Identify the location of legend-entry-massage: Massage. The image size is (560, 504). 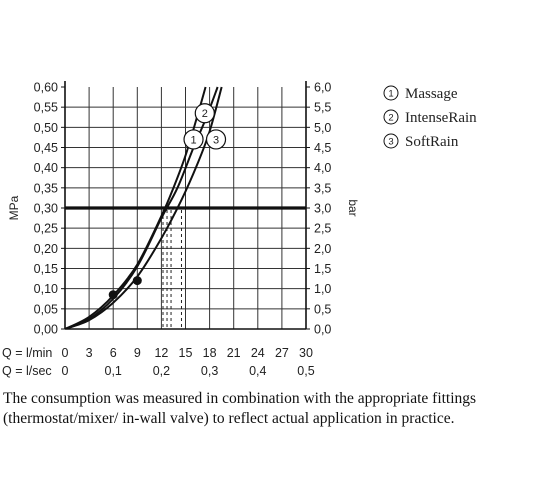
(431, 94).